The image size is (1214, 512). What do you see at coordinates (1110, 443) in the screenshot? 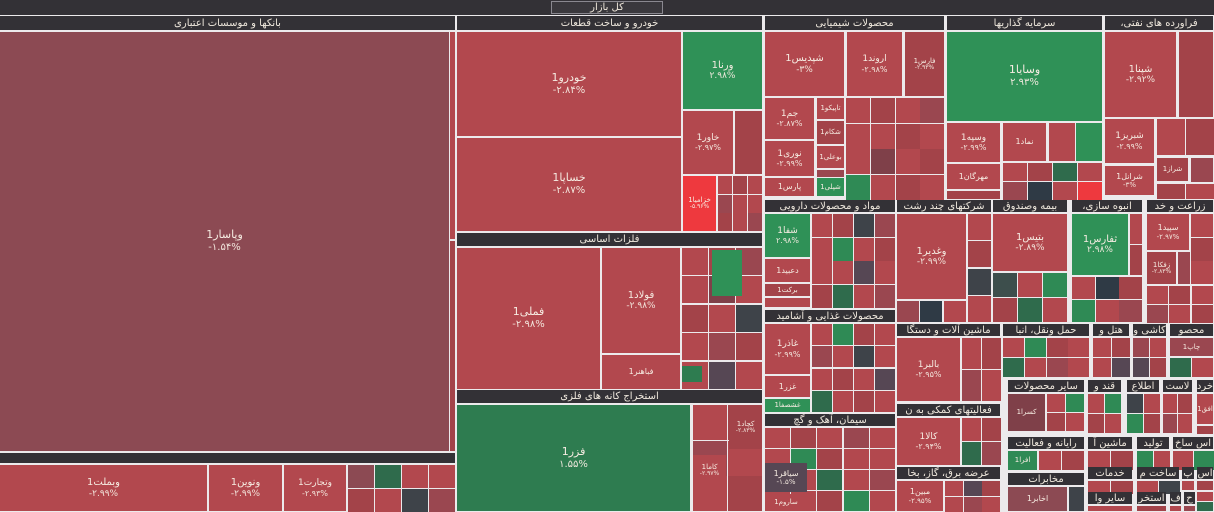
I see `sector-header: ماشین آ` at bounding box center [1110, 443].